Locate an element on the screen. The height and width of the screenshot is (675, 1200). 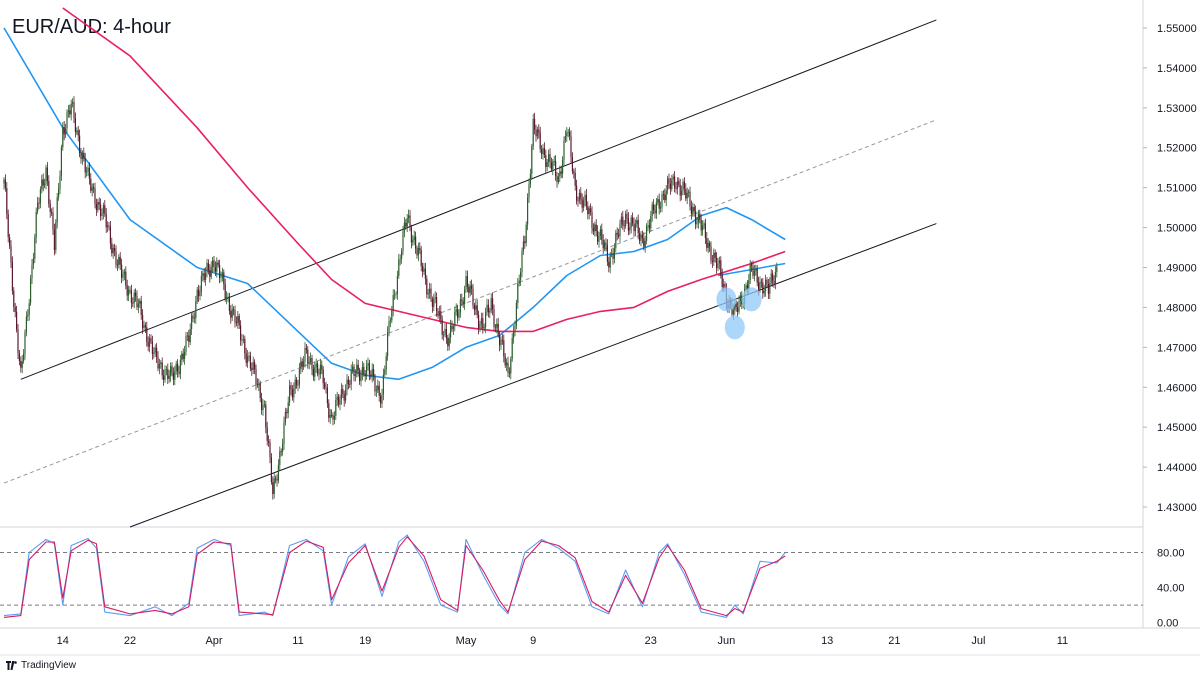
stoch-d-line is located at coordinates (394, 577).